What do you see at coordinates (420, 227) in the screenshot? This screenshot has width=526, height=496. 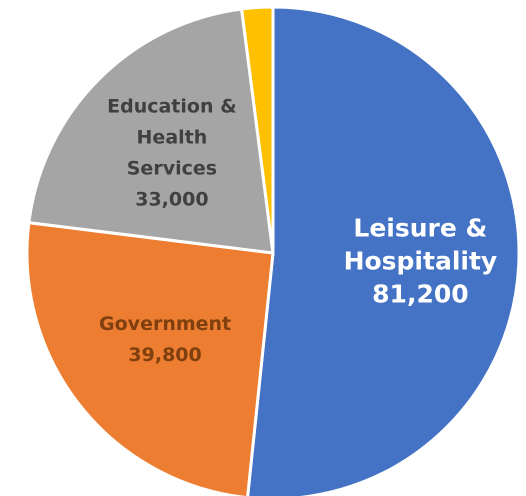 I see `data-label-category: Leisure &` at bounding box center [420, 227].